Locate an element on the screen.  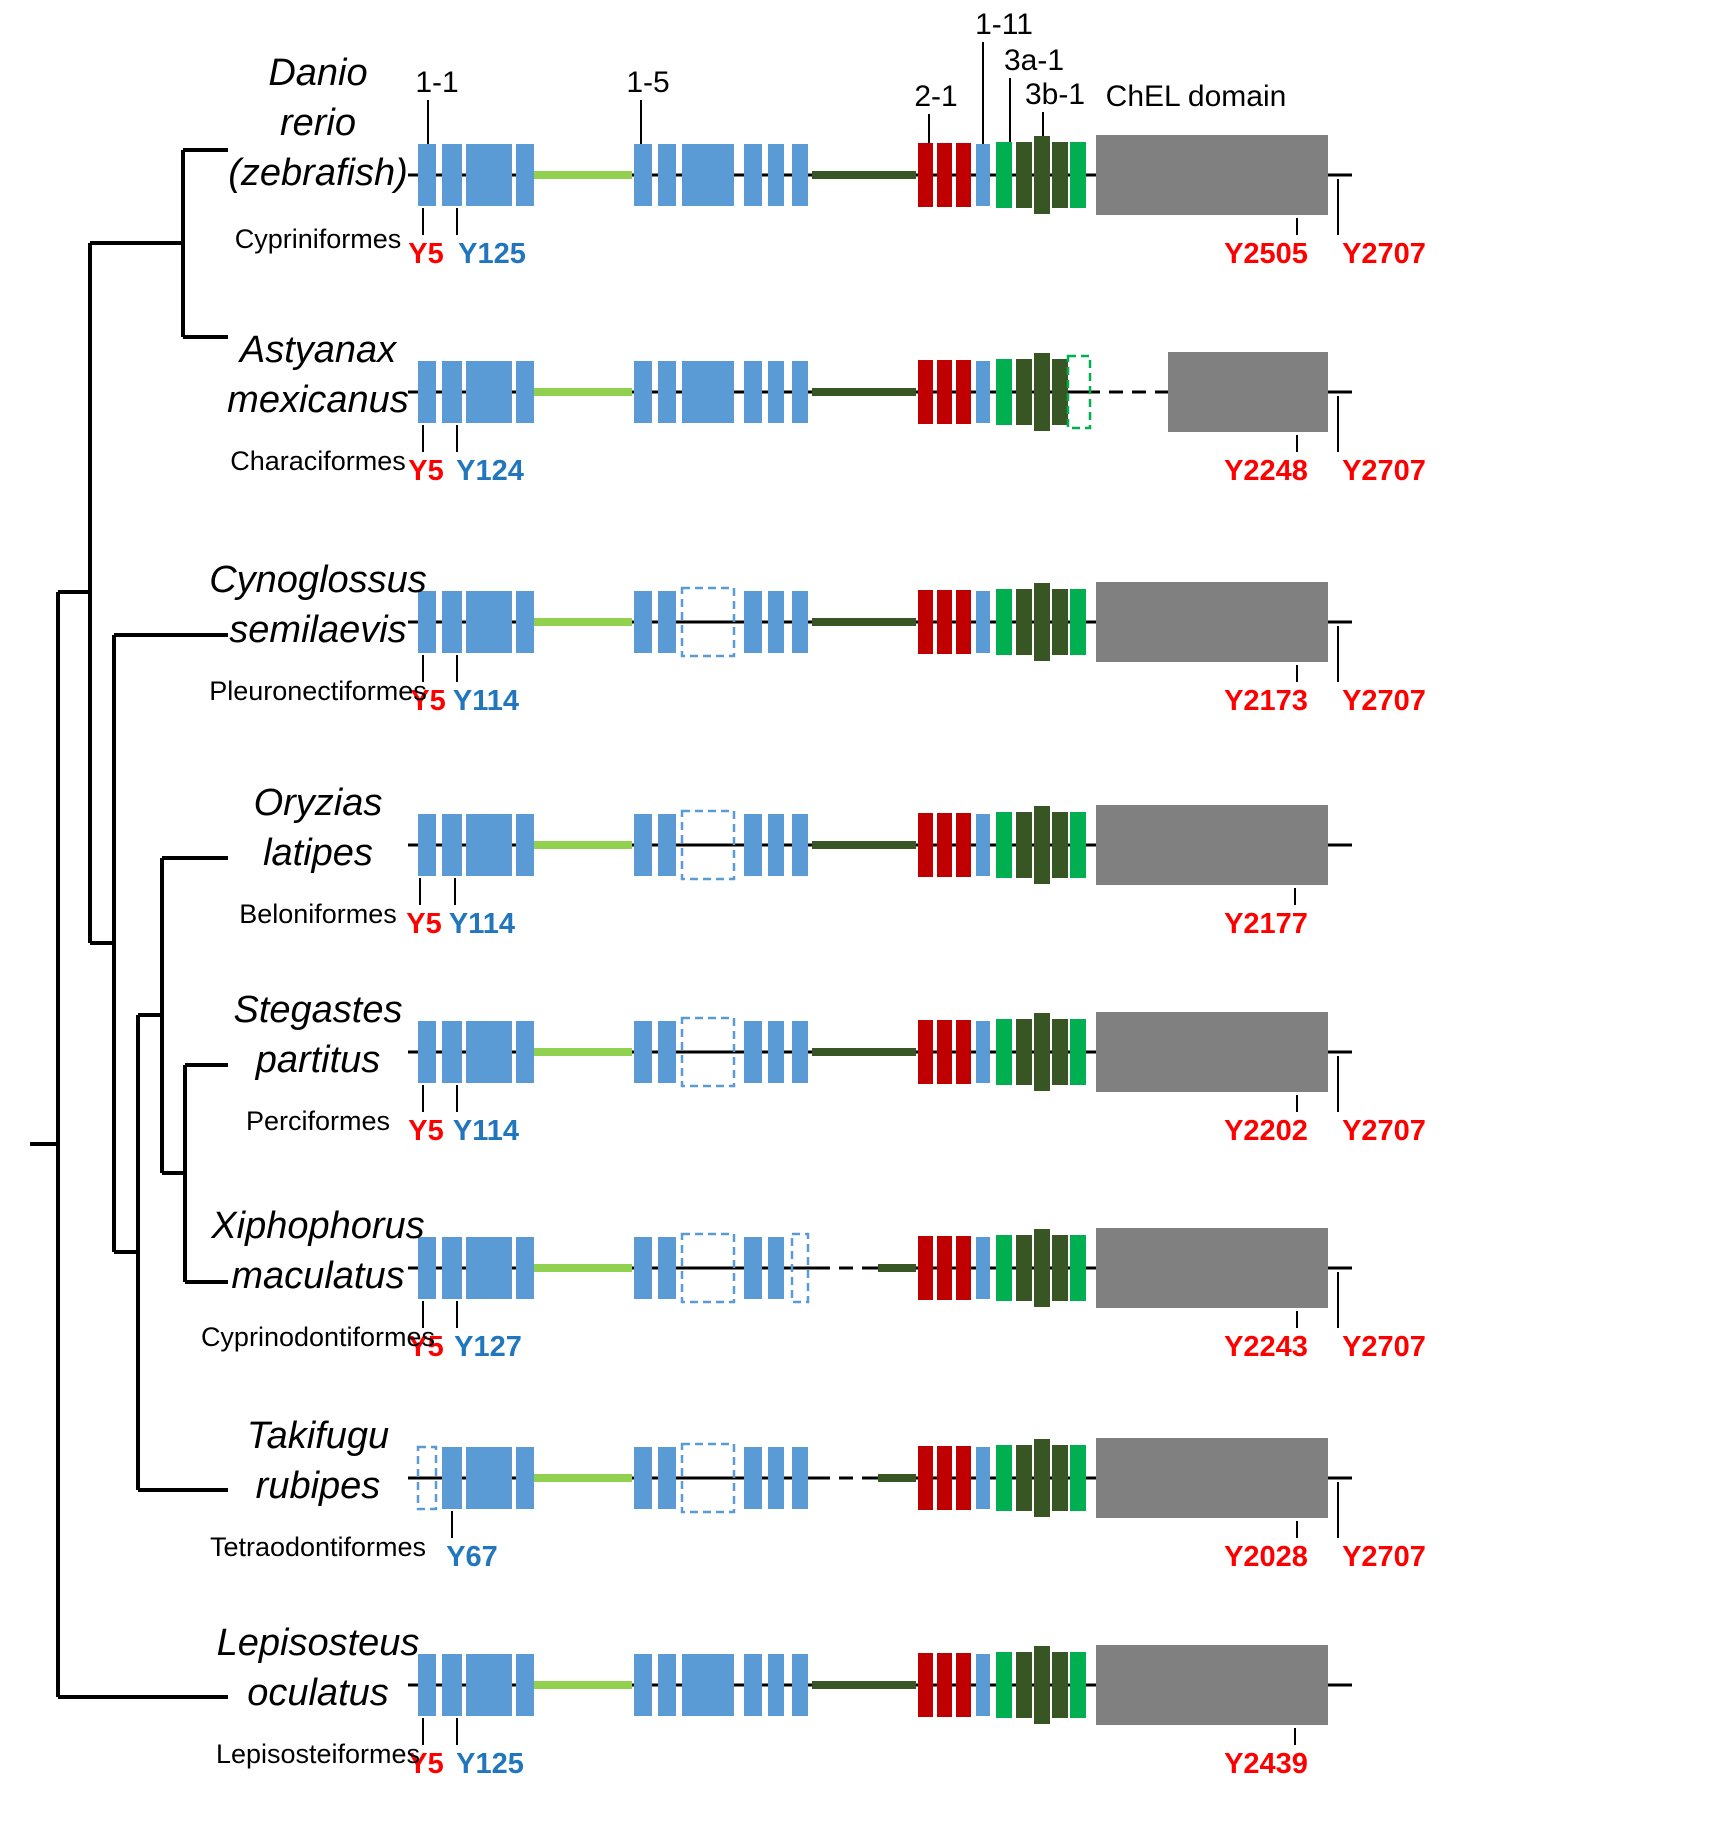
residue-label: Y2243 is located at coordinates (1266, 1347).